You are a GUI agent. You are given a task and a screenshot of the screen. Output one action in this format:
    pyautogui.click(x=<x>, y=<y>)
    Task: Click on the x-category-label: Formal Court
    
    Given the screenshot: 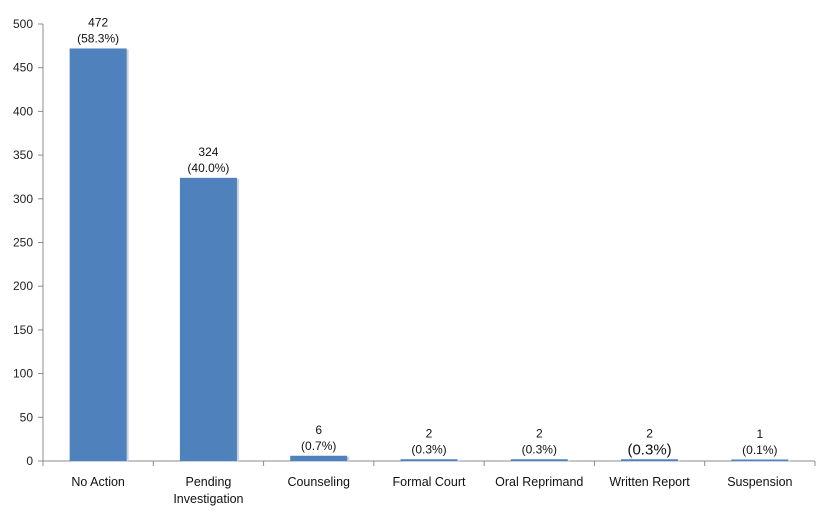 What is the action you would take?
    pyautogui.click(x=429, y=482)
    